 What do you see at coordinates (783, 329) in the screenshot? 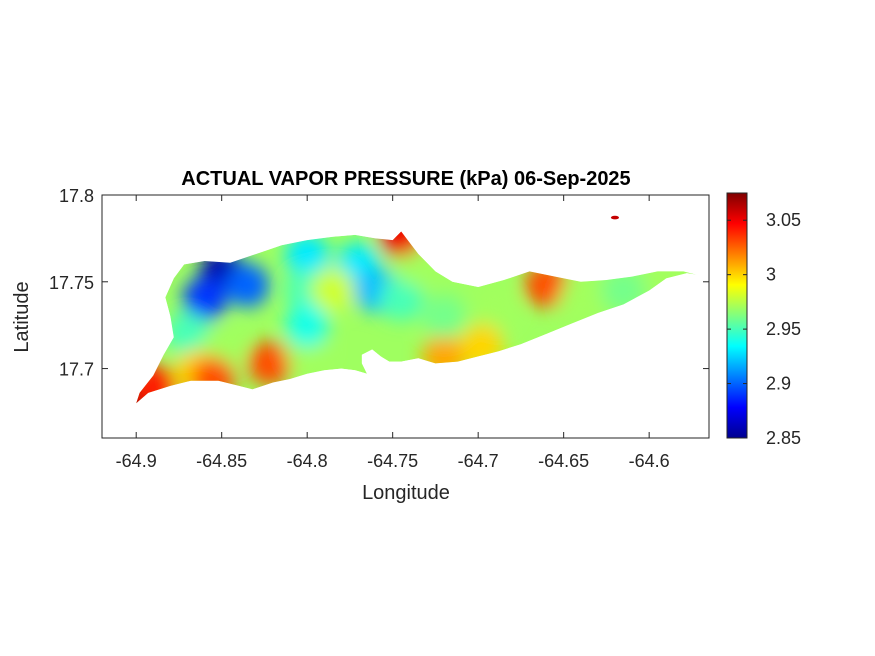
I see `colorbar-tick-label: 2.95` at bounding box center [783, 329].